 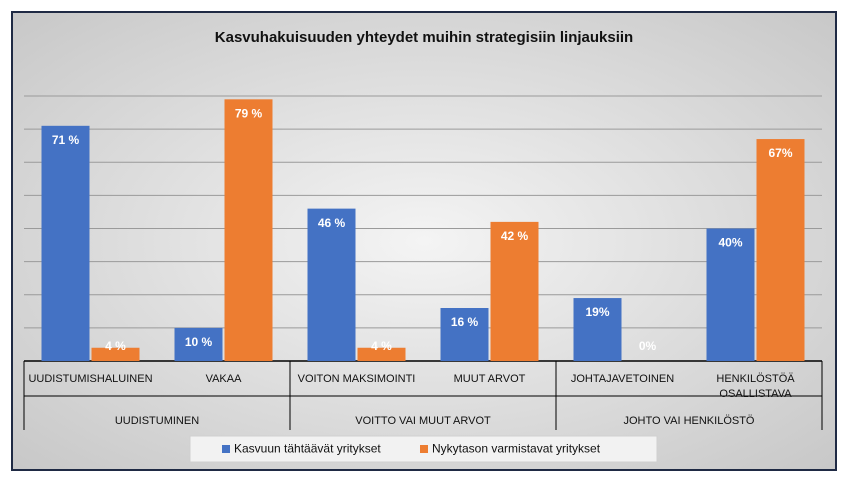 I want to click on data-label: 0%, so click(x=648, y=346).